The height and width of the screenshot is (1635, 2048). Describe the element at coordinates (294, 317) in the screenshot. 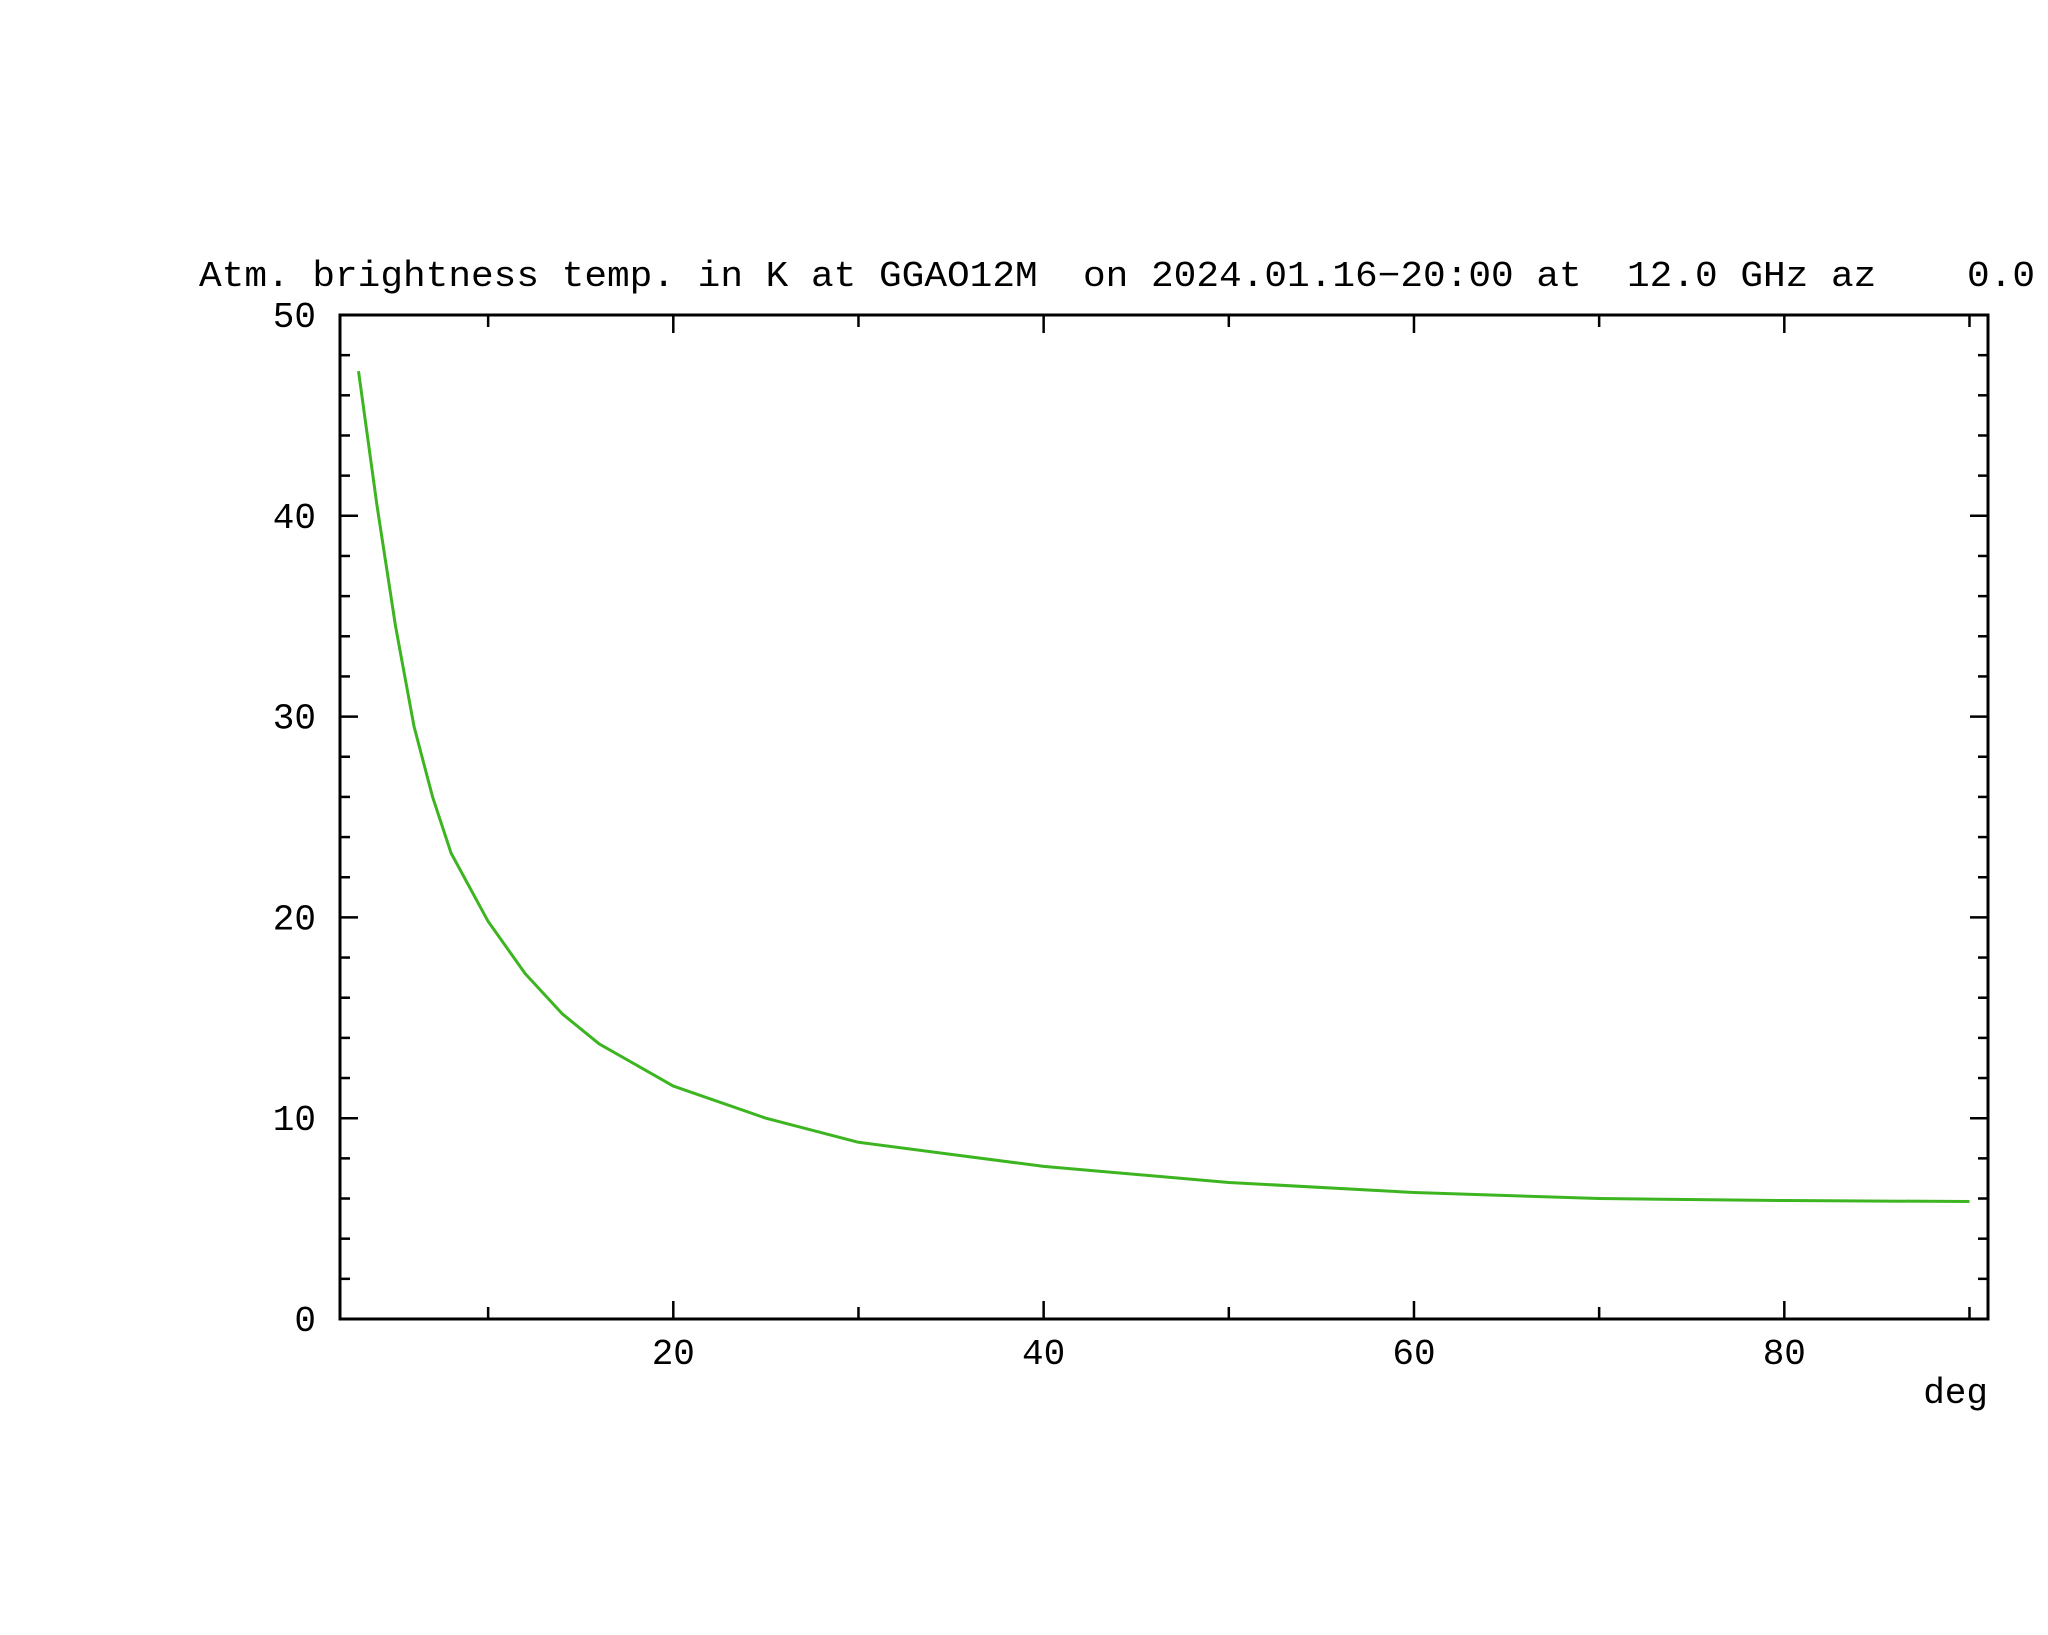

I see `y-tick-label: 50` at that location.